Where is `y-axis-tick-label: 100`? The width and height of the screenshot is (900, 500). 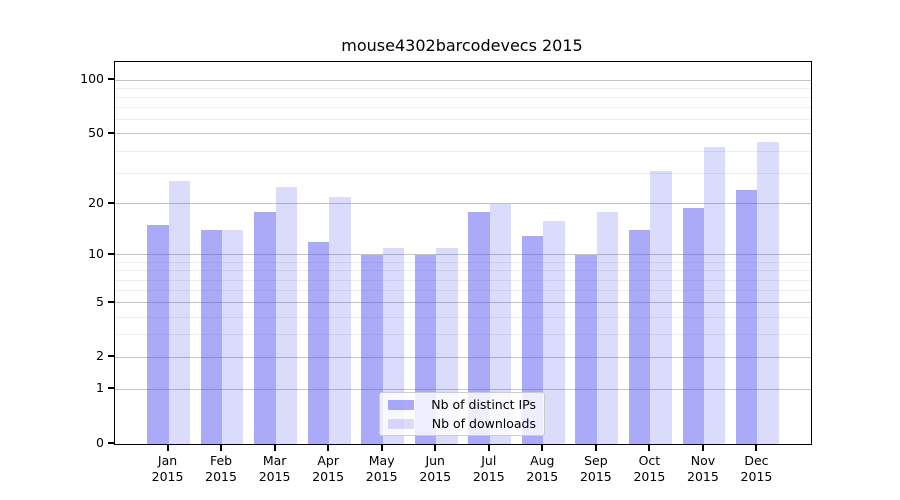
y-axis-tick-label: 100 is located at coordinates (92, 79).